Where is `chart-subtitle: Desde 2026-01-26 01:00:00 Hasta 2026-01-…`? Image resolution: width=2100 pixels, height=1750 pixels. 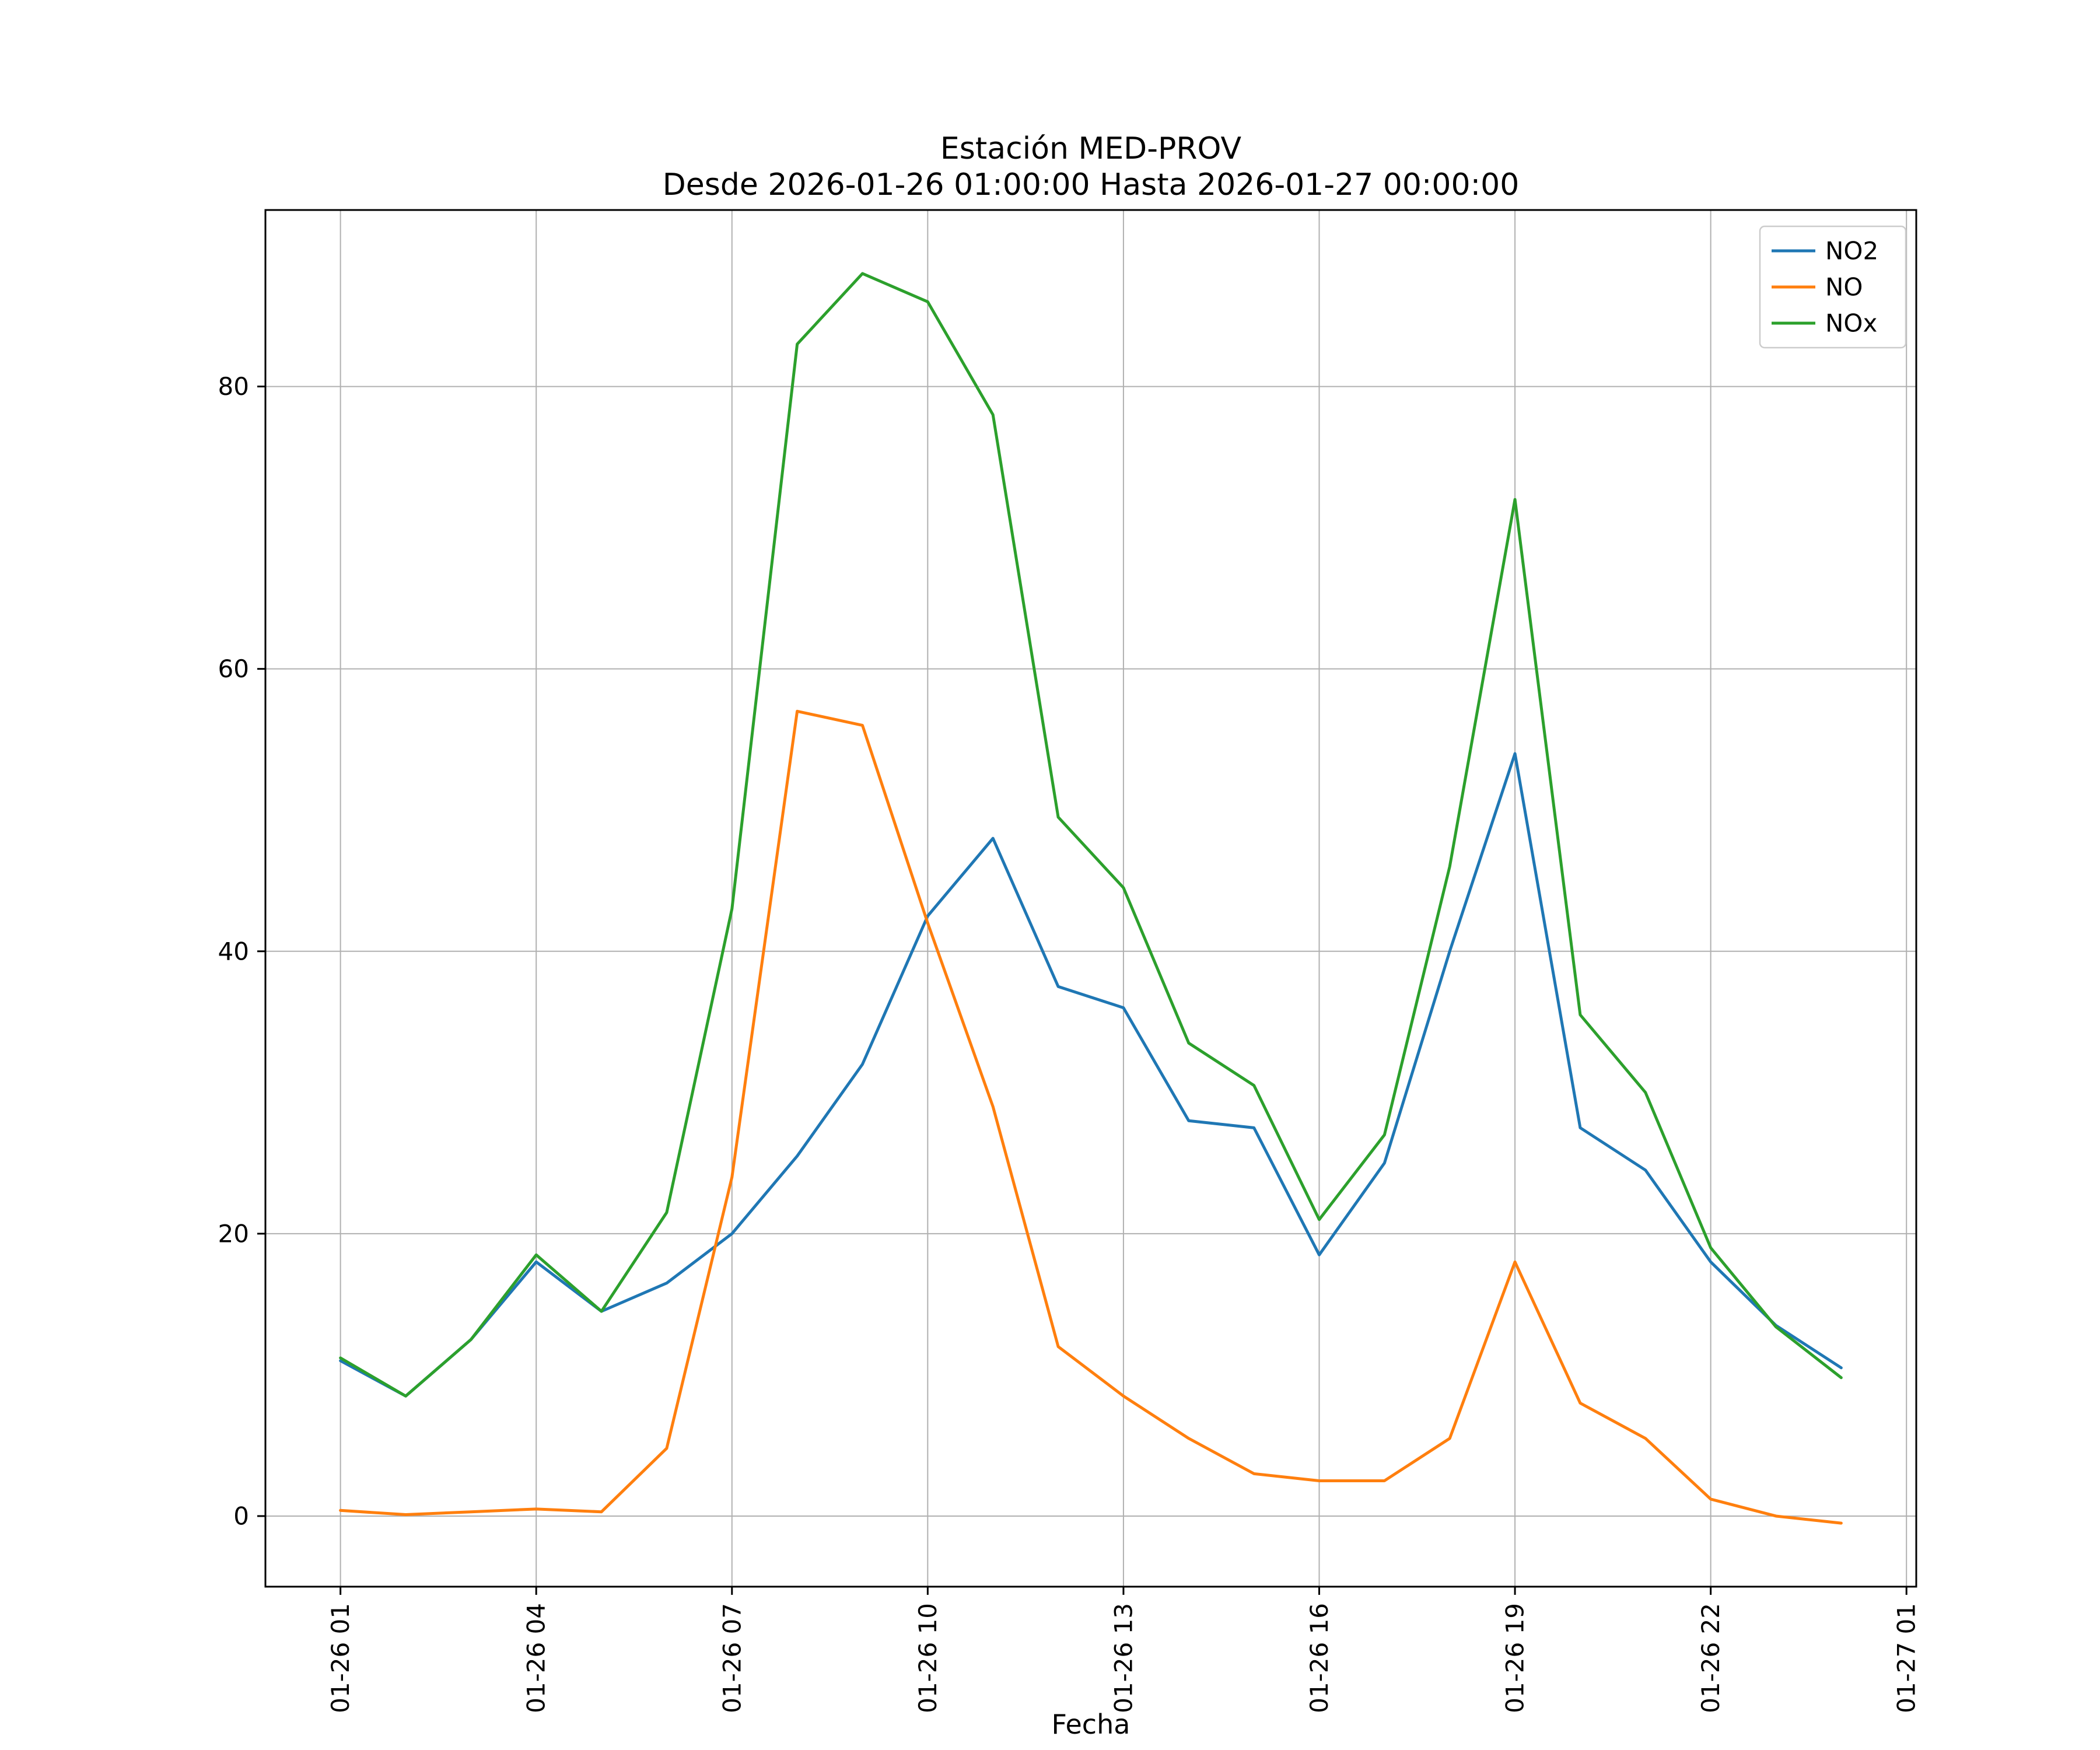
chart-subtitle: Desde 2026-01-26 01:00:00 Hasta 2026-01-… is located at coordinates (1091, 184).